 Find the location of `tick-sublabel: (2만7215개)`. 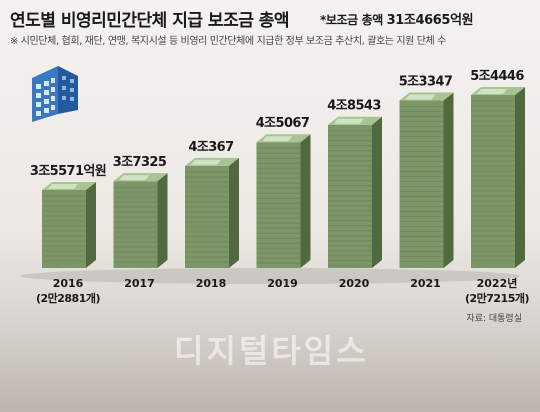

tick-sublabel: (2만7215개) is located at coordinates (497, 298).